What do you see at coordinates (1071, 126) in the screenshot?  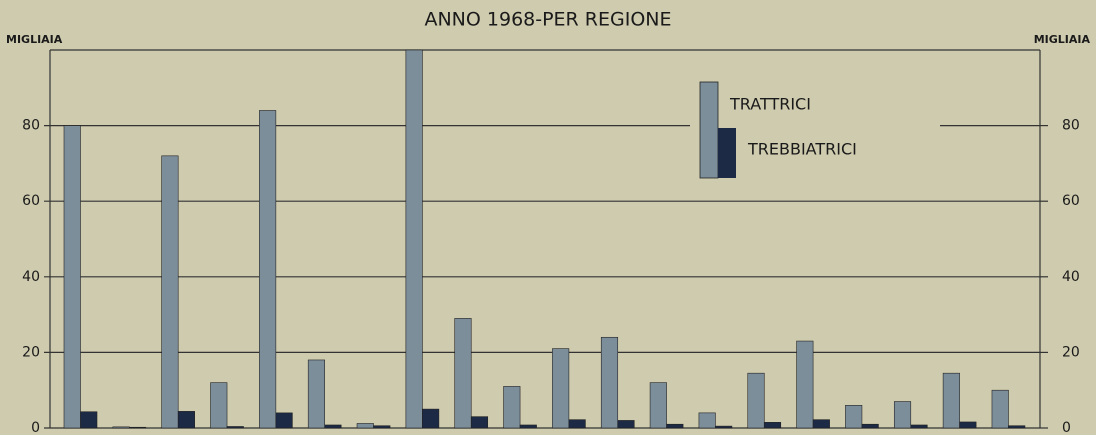 I see `y2-tick-label: 80` at bounding box center [1071, 126].